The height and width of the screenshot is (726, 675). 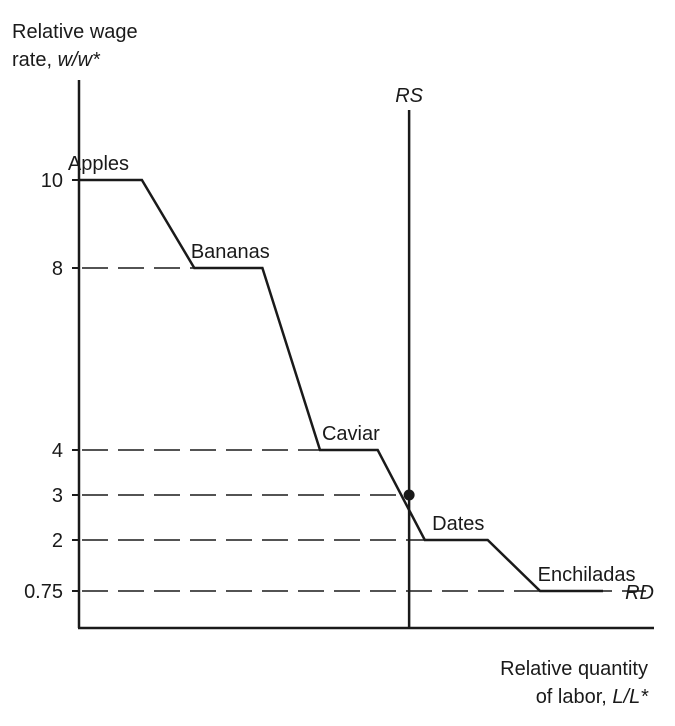 I want to click on rs-group: RS, so click(x=409, y=356).